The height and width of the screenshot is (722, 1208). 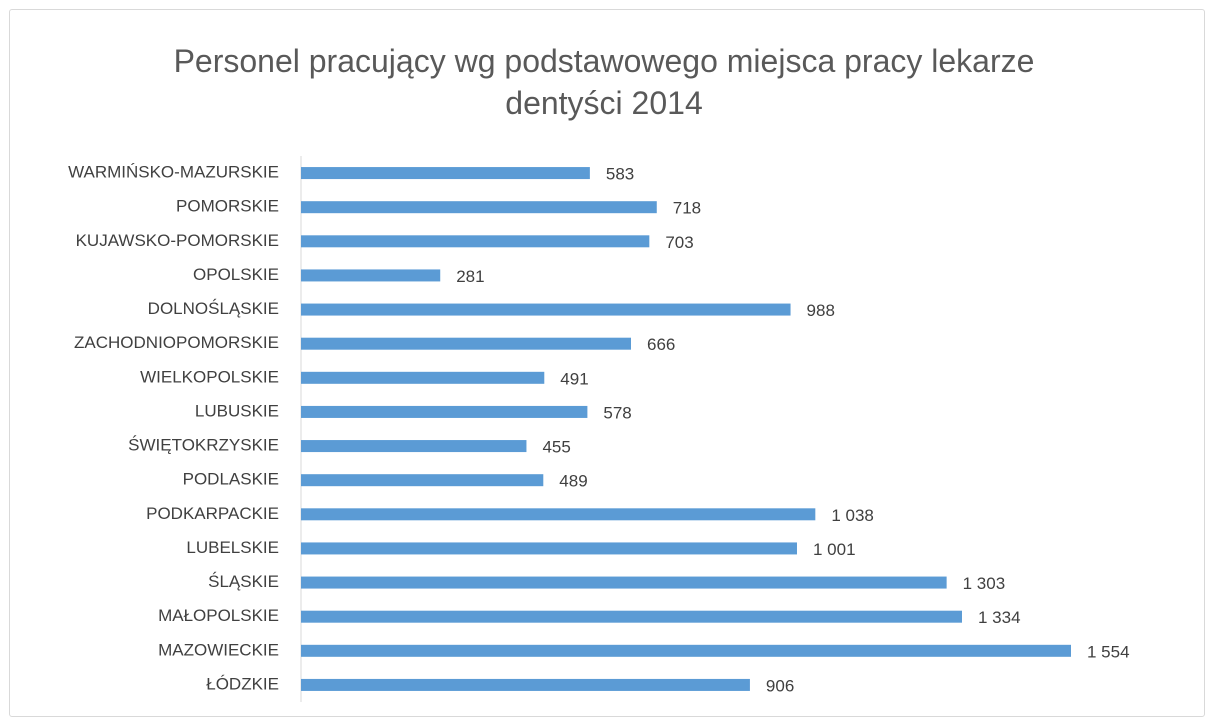 I want to click on data-label: 1 001, so click(x=834, y=549).